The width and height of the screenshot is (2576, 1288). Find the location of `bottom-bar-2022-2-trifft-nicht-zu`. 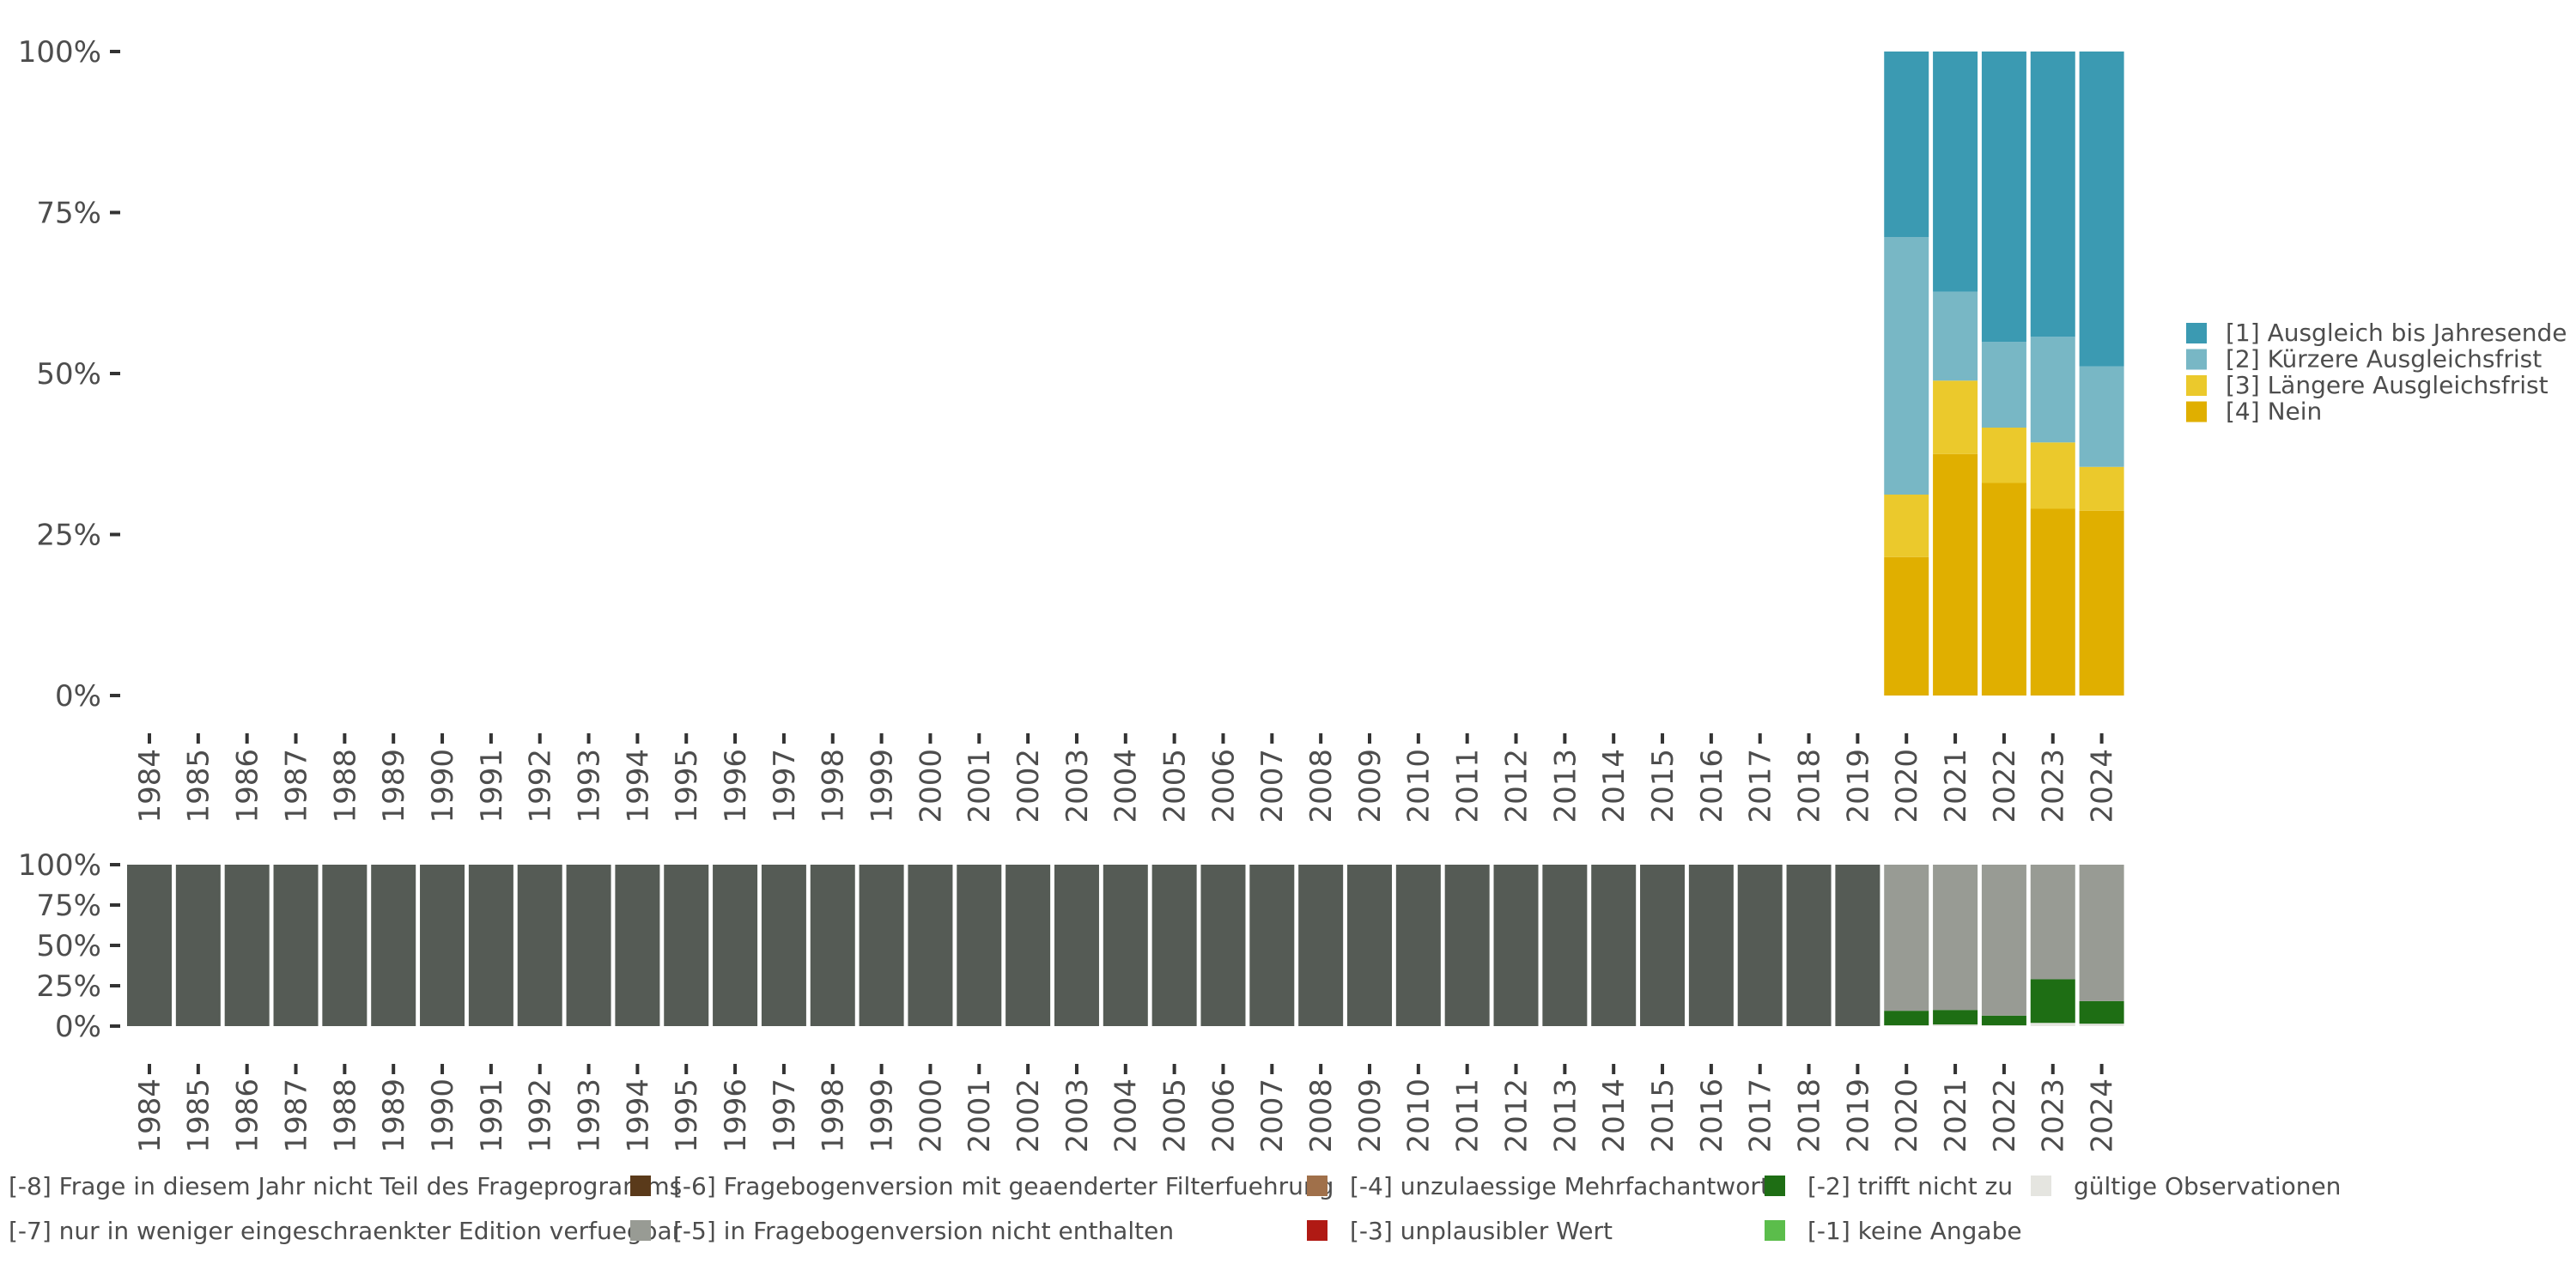

bottom-bar-2022-2-trifft-nicht-zu is located at coordinates (2004, 1020).